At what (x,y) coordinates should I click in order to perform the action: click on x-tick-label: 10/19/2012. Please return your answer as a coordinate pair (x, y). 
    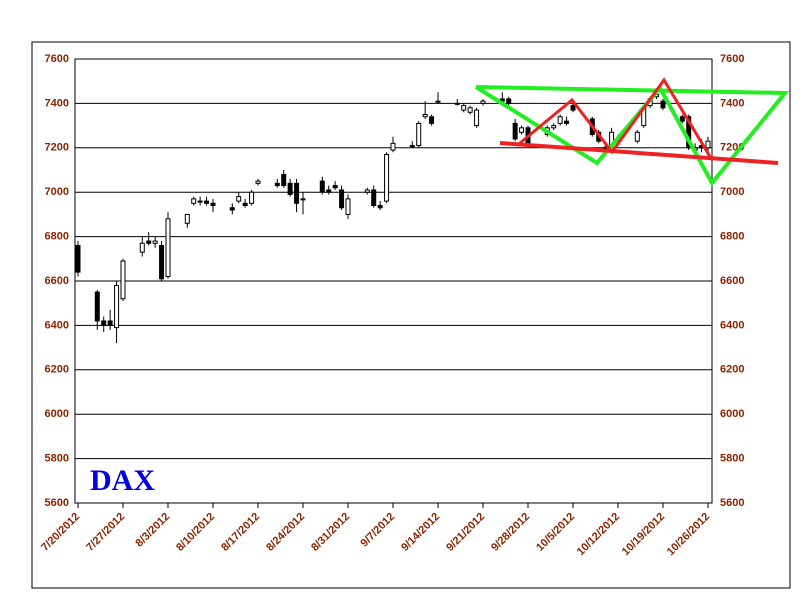
    Looking at the image, I should click on (643, 534).